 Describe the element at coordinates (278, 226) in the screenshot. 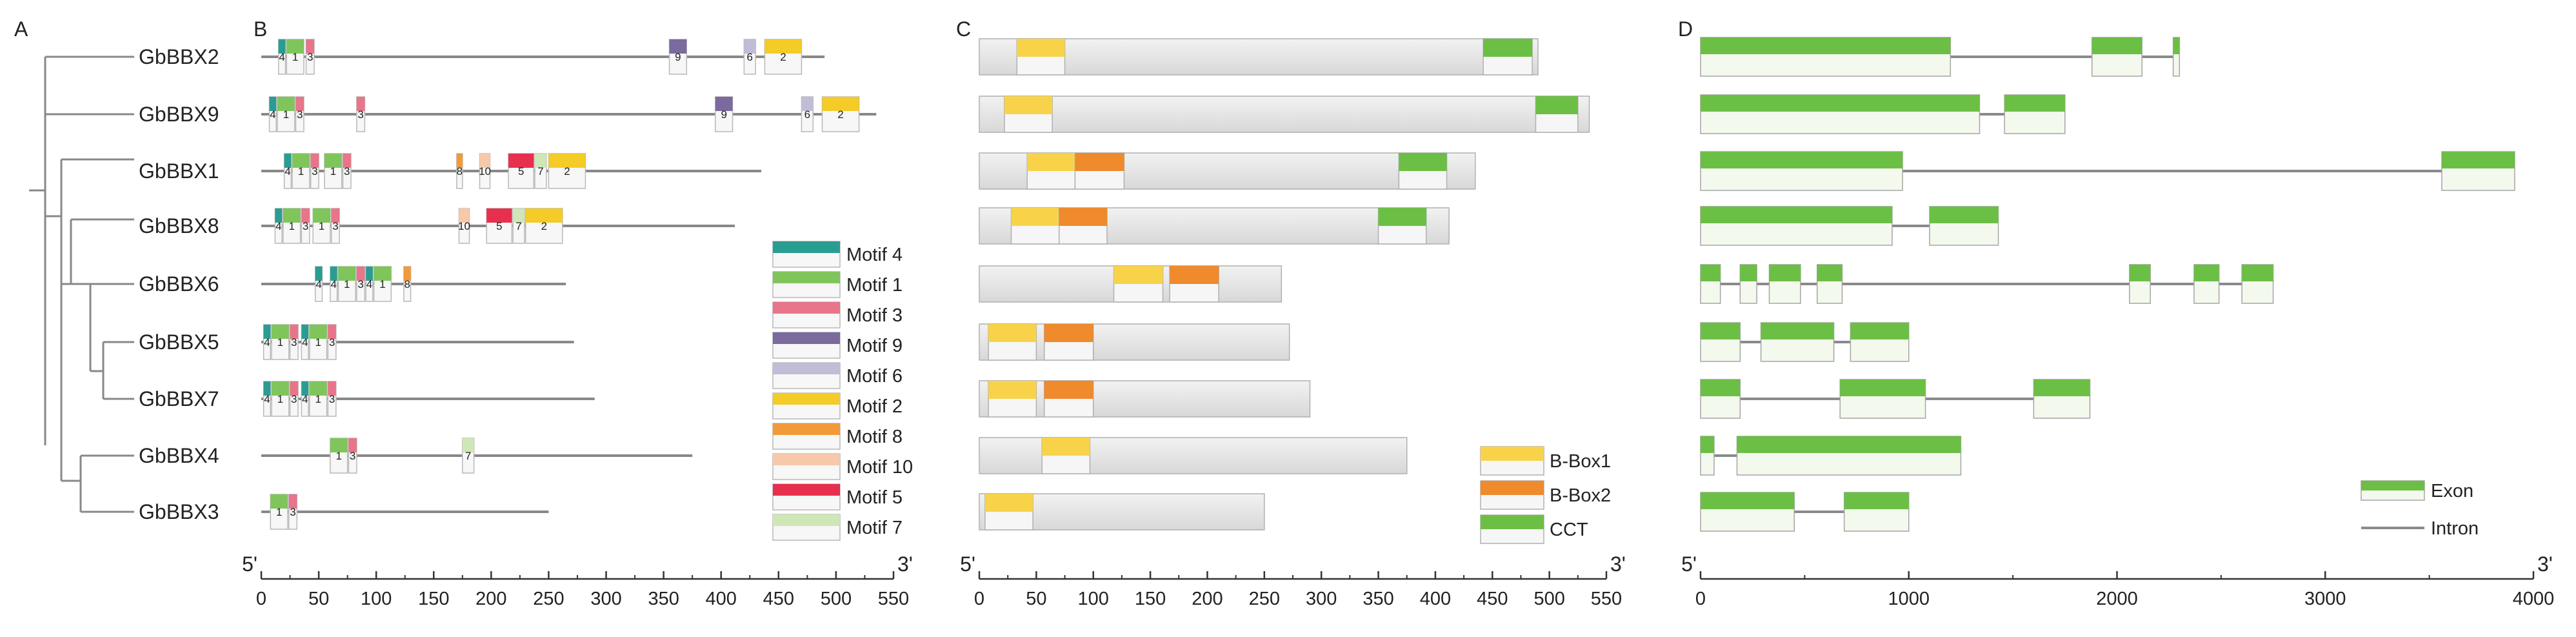

I see `motif-label-gbbbx8-0: 4` at that location.